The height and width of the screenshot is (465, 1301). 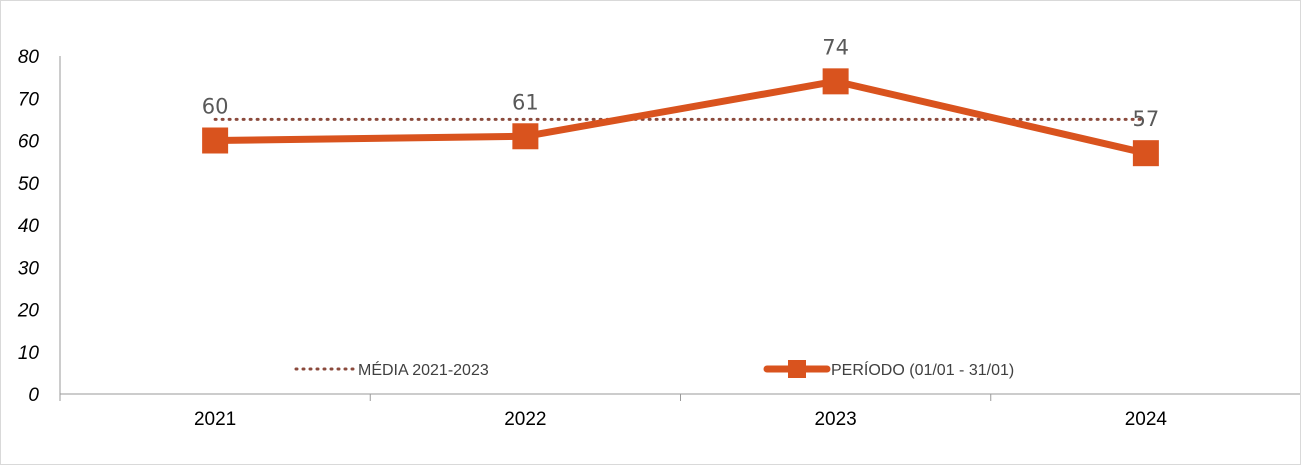 I want to click on data-label: 60, so click(x=215, y=107).